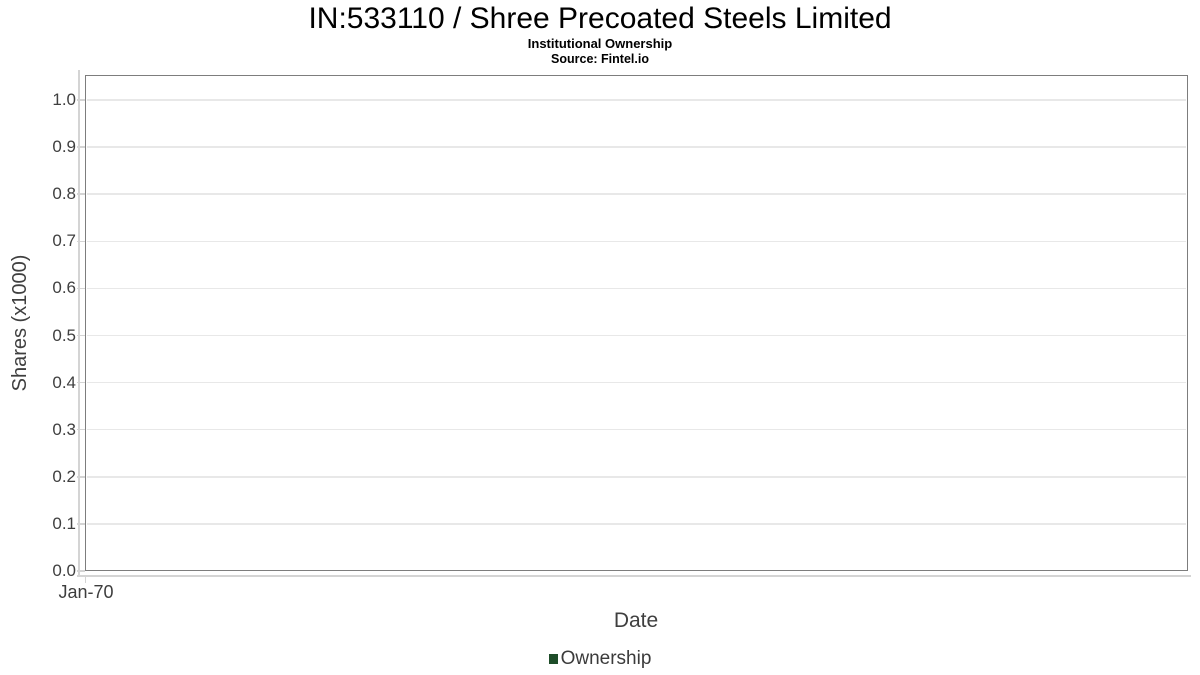 The width and height of the screenshot is (1200, 675). Describe the element at coordinates (64, 570) in the screenshot. I see `y-tick-label: 0.0` at that location.